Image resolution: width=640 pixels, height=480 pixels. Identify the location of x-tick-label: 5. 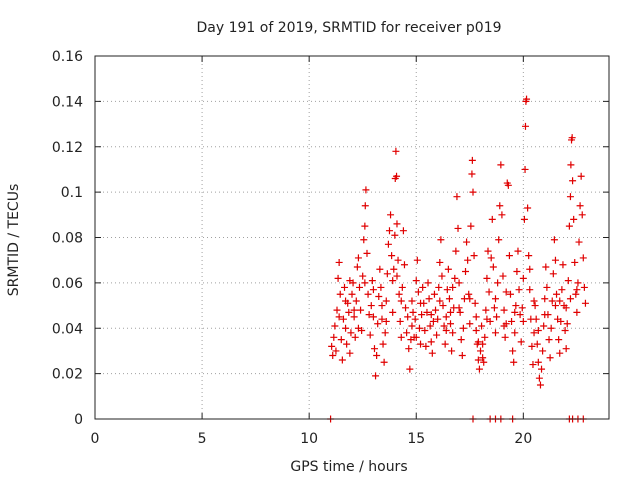
(202, 439).